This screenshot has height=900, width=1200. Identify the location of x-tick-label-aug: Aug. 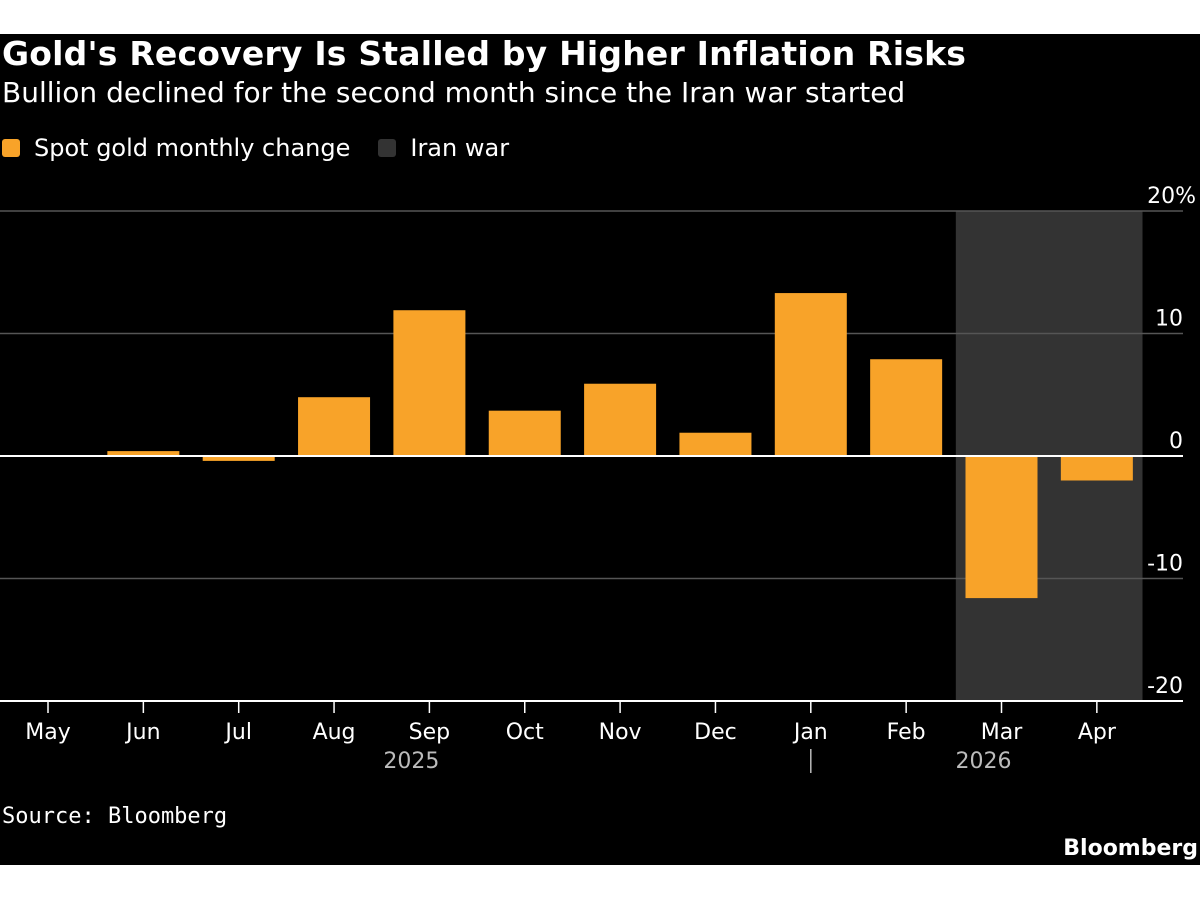
(334, 732).